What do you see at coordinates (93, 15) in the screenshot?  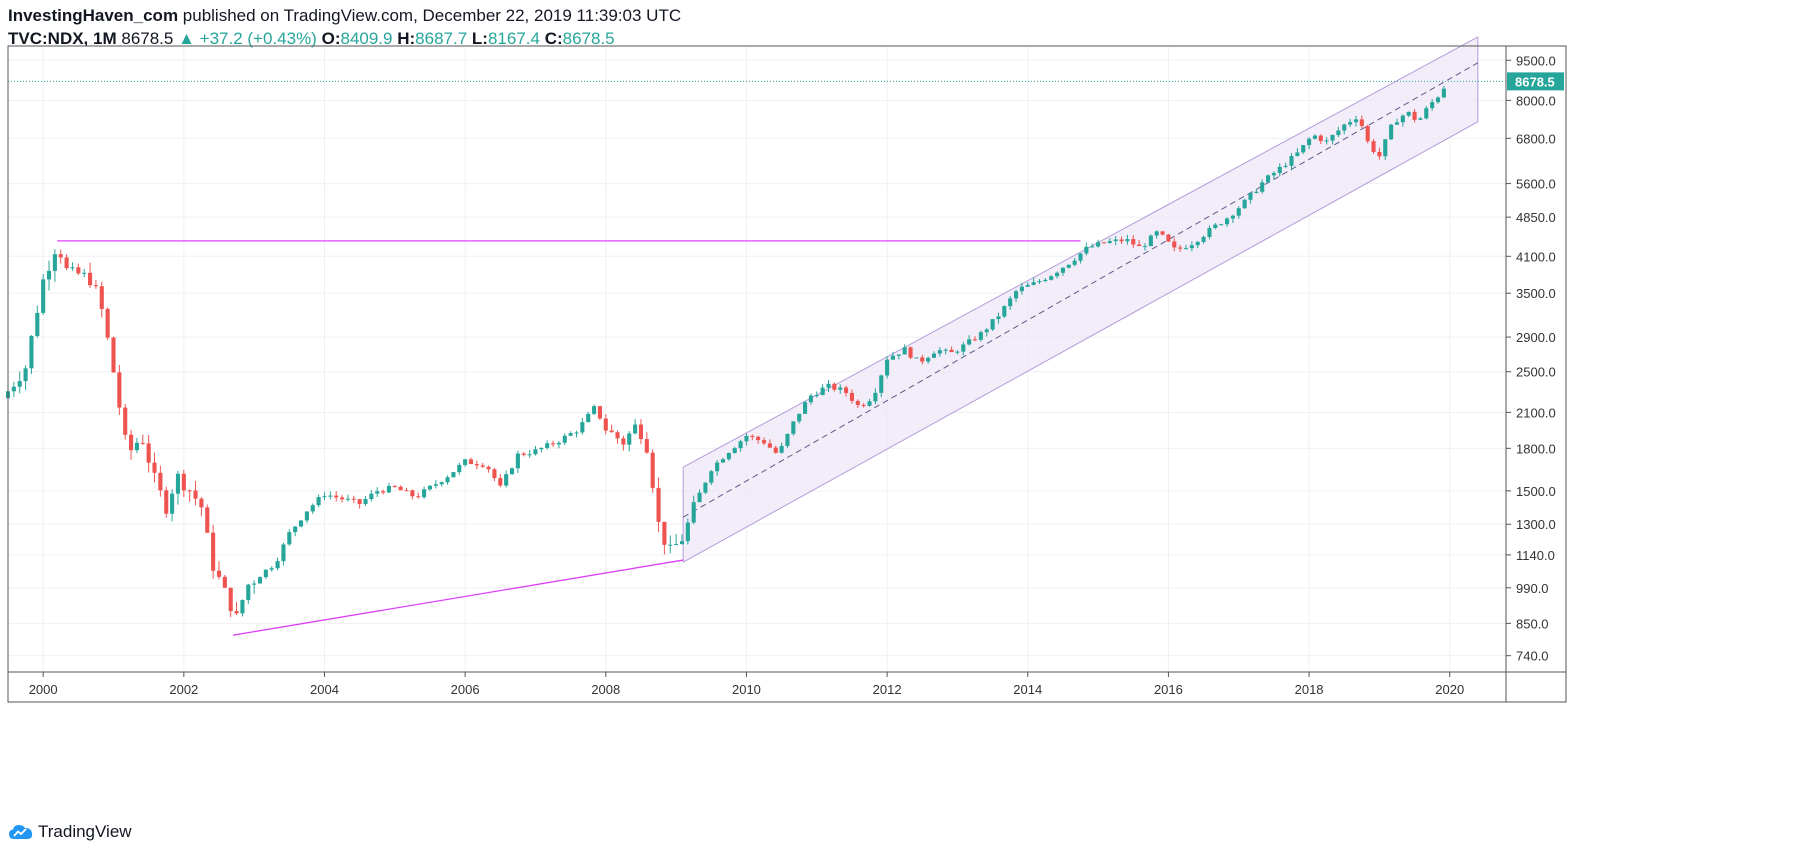 I see `author: InvestingHaven_com` at bounding box center [93, 15].